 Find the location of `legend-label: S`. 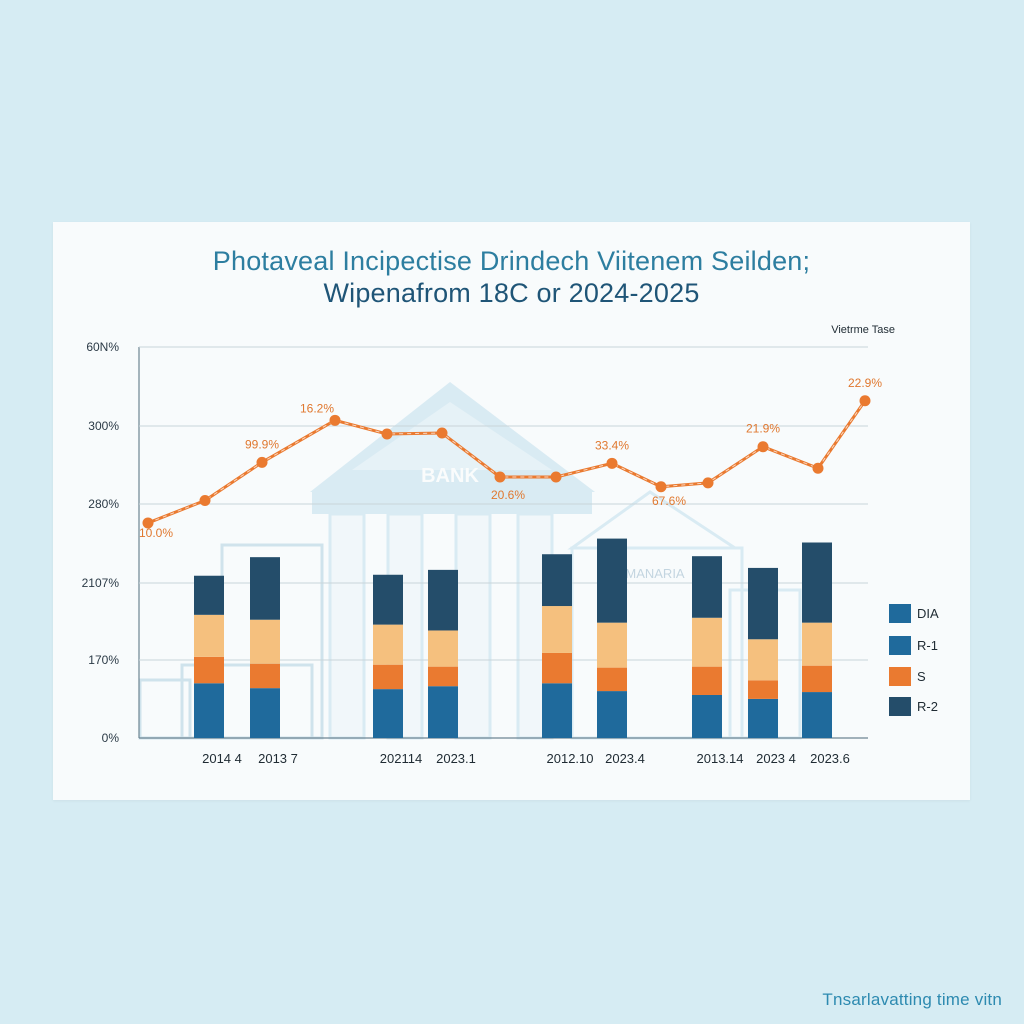

legend-label: S is located at coordinates (921, 676).